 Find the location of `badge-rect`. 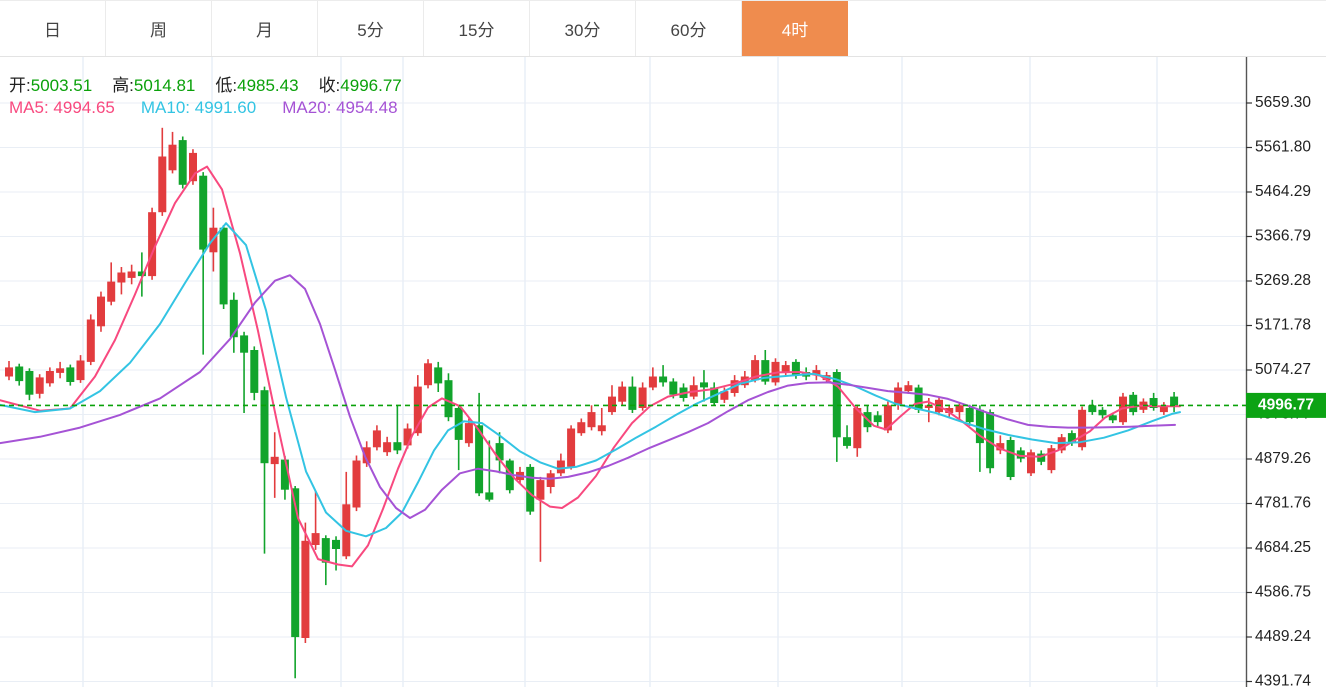

badge-rect is located at coordinates (1286, 405).